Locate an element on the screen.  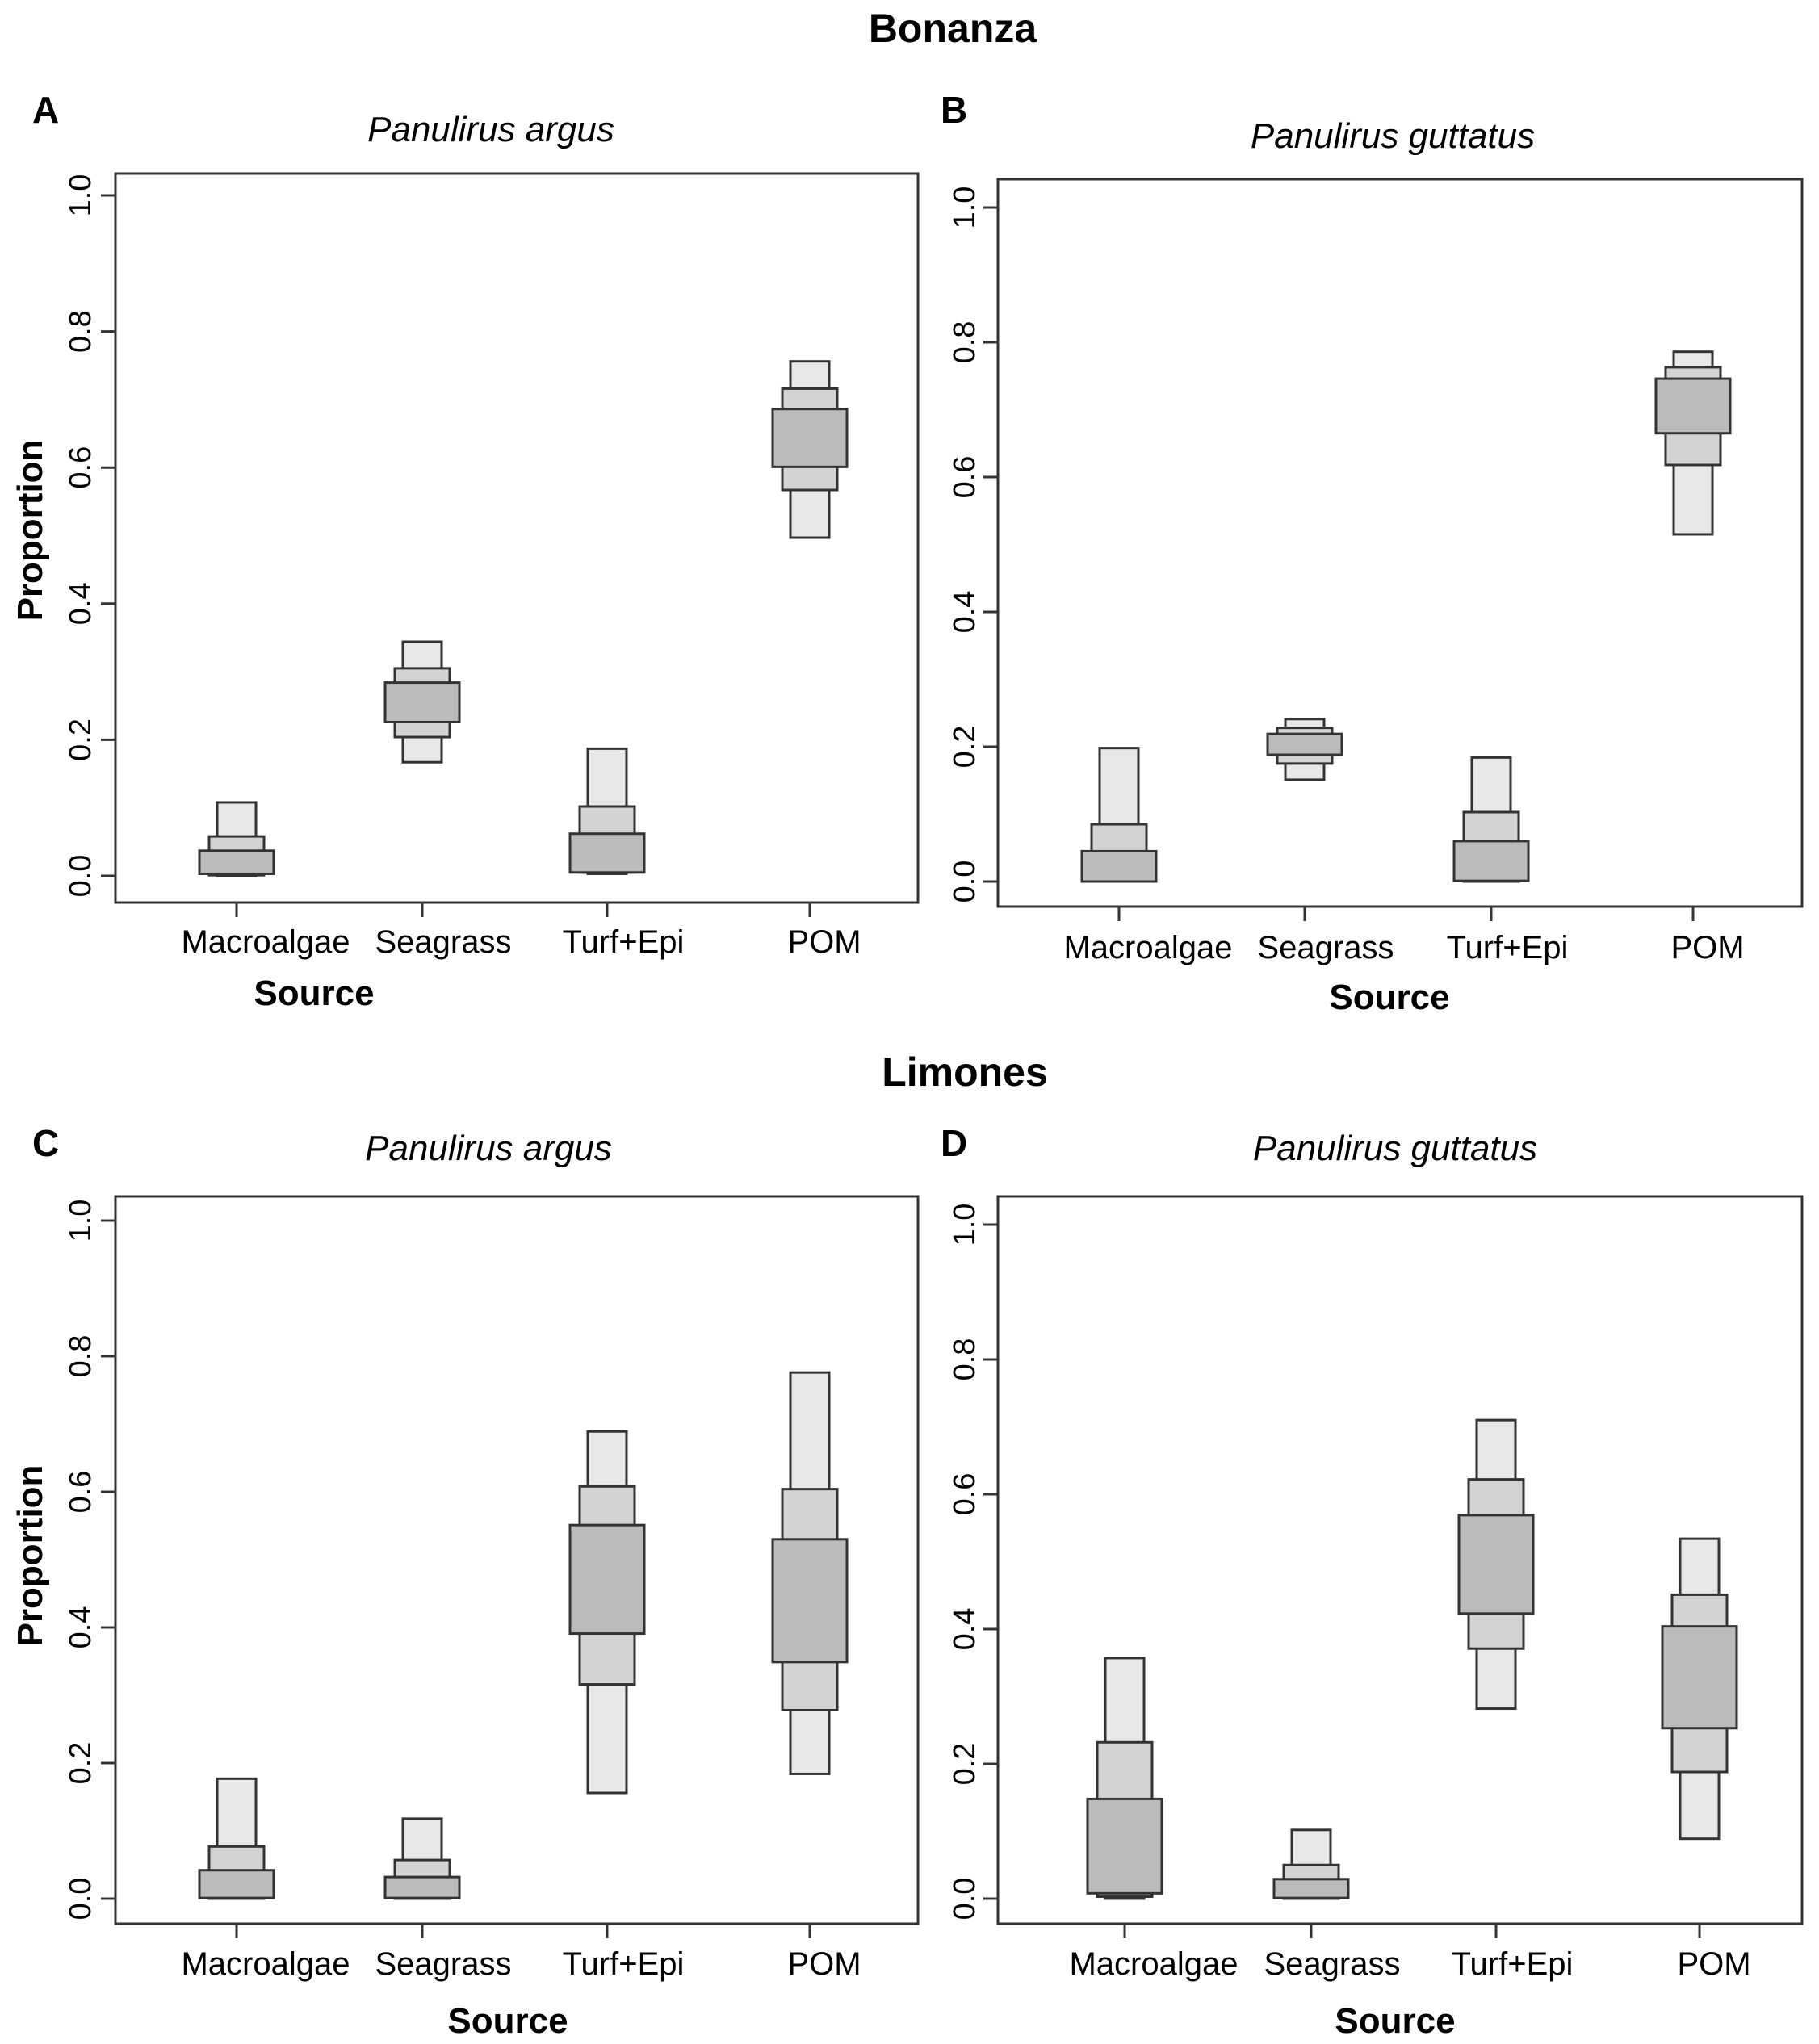
panel-letter: A is located at coordinates (45, 110).